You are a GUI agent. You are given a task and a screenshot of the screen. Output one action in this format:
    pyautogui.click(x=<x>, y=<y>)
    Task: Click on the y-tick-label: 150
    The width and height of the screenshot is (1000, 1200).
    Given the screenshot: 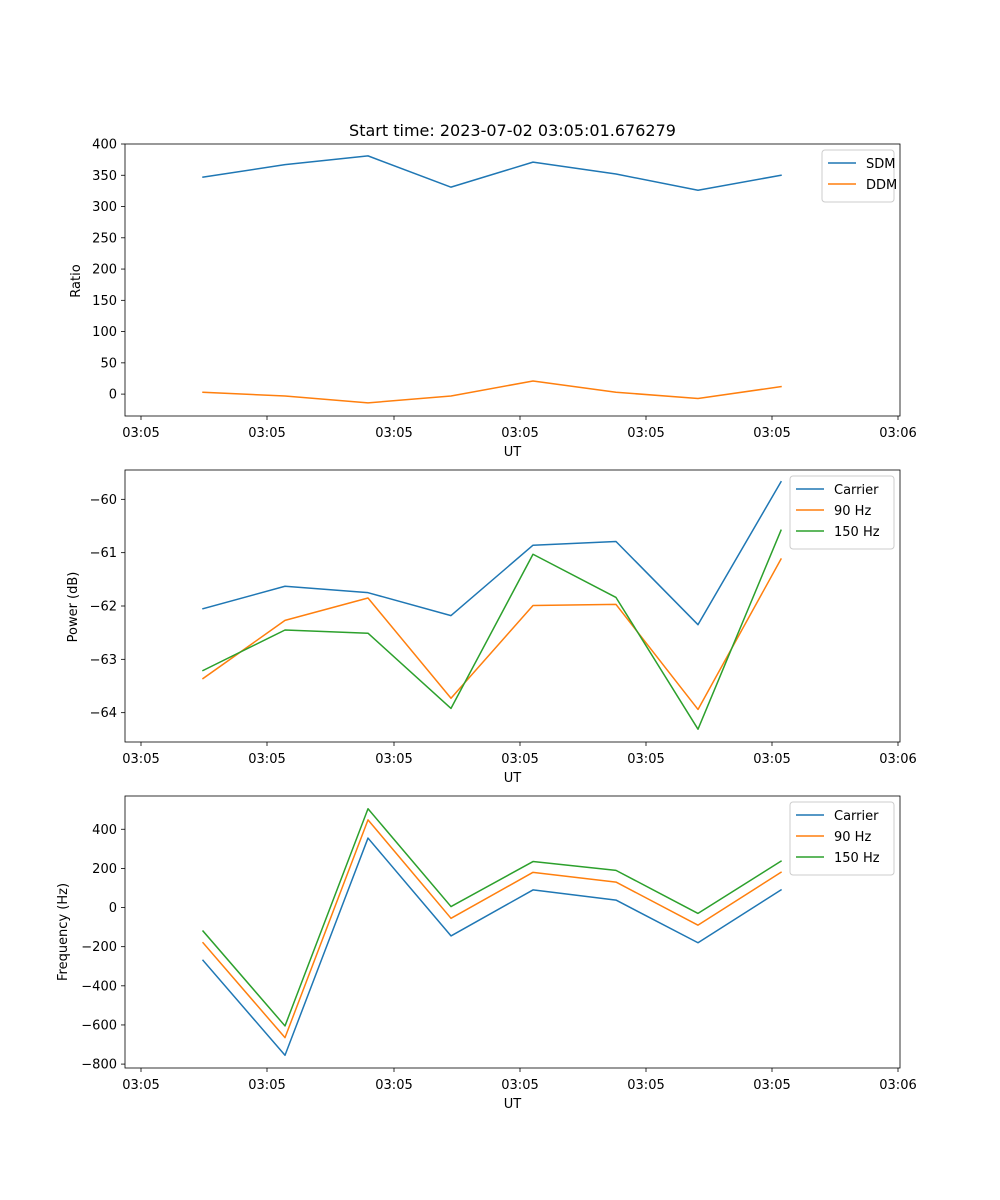 What is the action you would take?
    pyautogui.click(x=104, y=301)
    